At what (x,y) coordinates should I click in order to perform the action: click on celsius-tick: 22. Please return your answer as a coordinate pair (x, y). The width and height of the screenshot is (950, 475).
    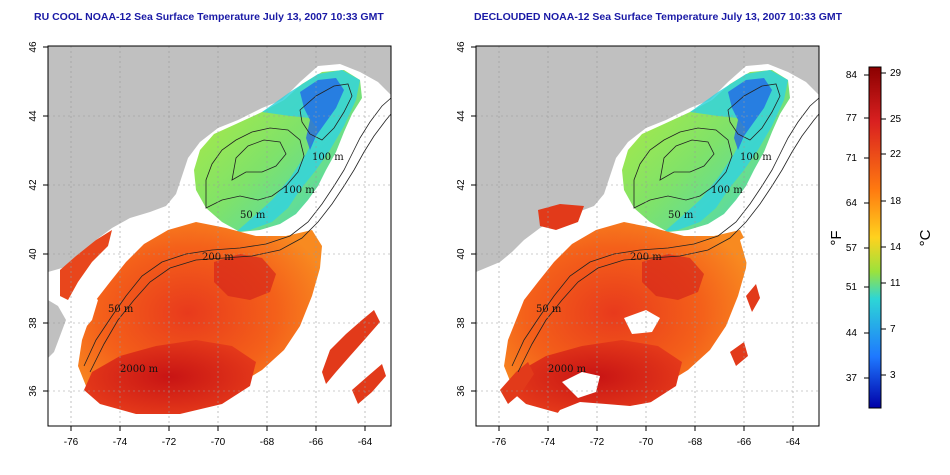
    Looking at the image, I should click on (896, 154).